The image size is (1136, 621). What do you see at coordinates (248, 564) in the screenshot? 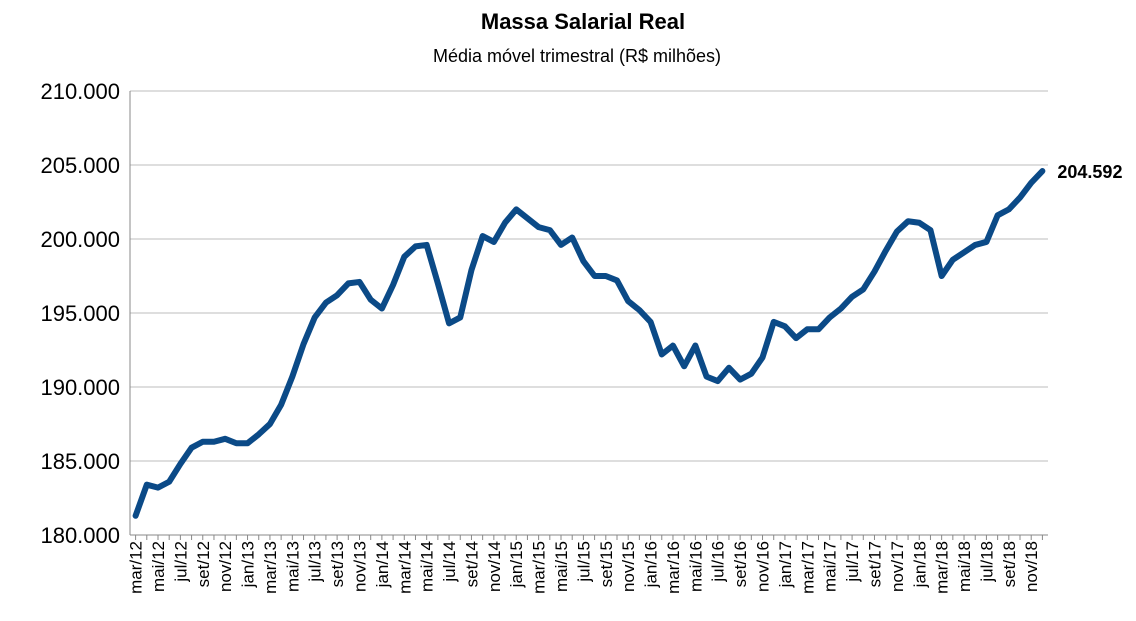
I see `x-tick-label: jan/13` at bounding box center [248, 564].